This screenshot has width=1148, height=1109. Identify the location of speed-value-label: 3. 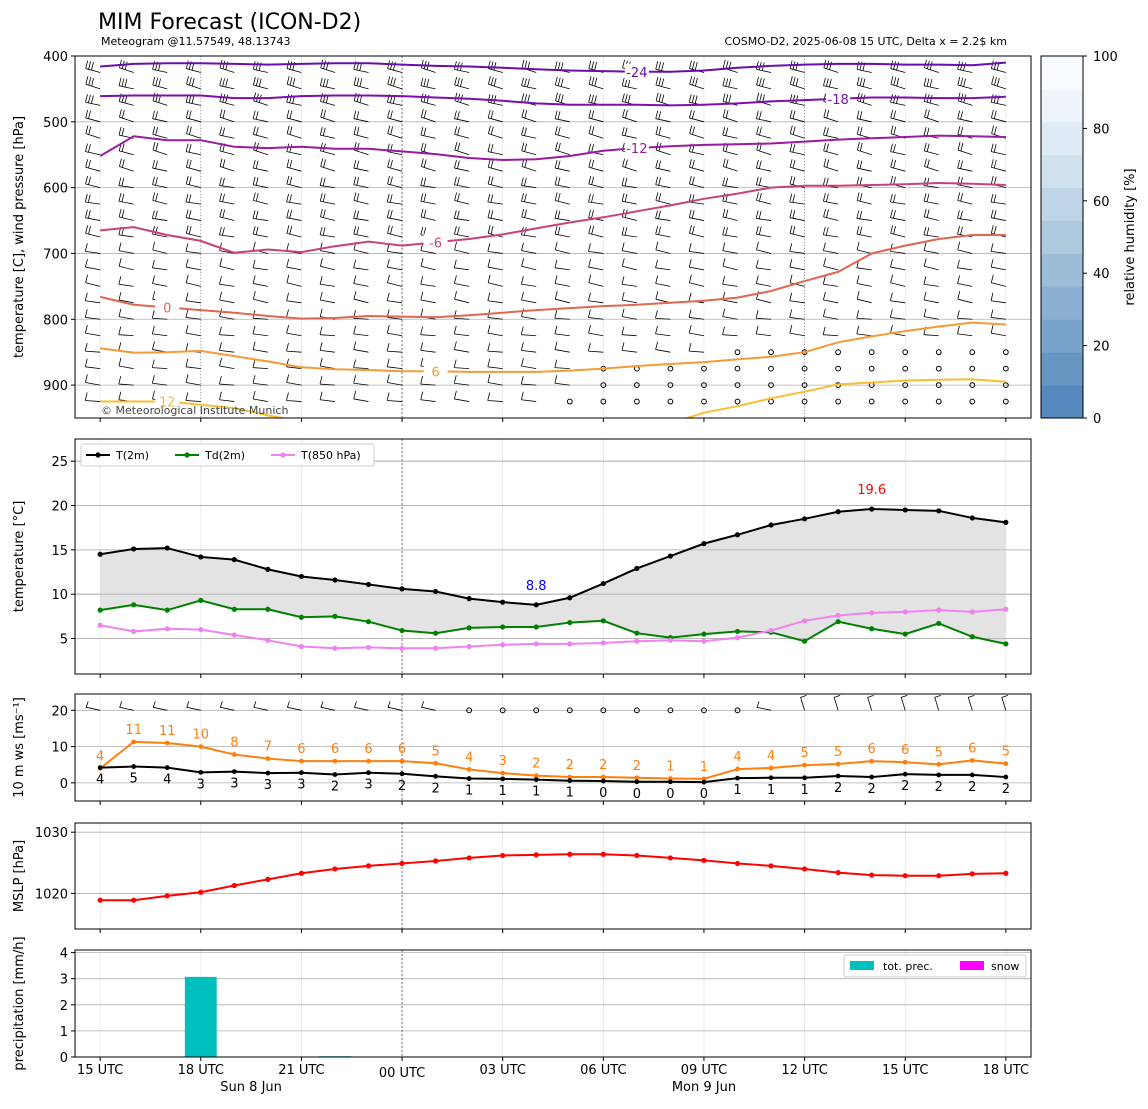
(201, 784).